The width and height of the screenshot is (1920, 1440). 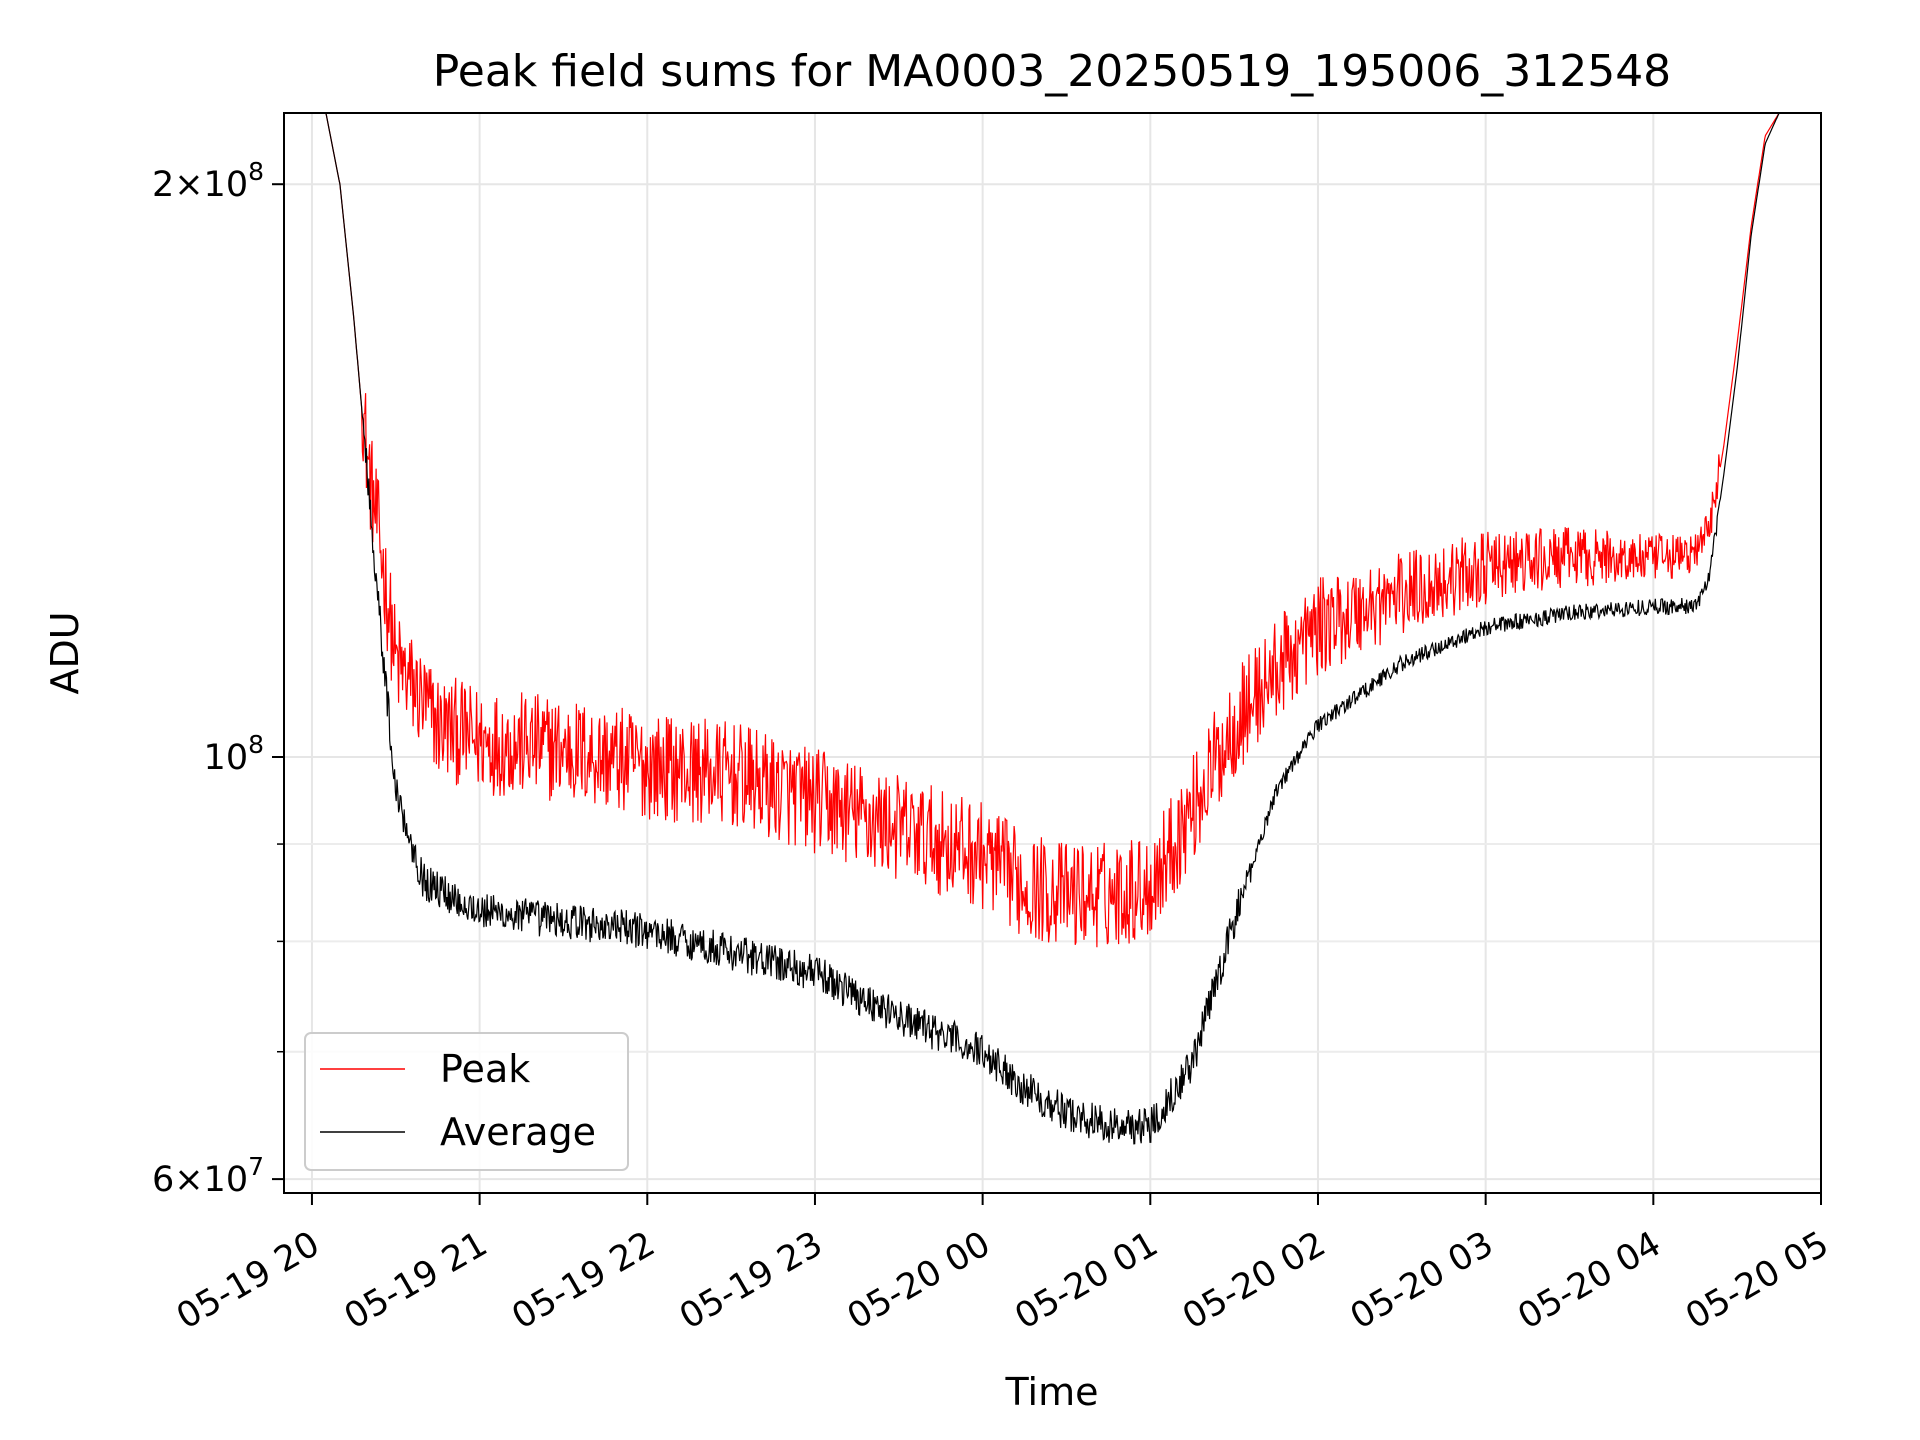 What do you see at coordinates (65, 652) in the screenshot?
I see `y-axis-label: ADU` at bounding box center [65, 652].